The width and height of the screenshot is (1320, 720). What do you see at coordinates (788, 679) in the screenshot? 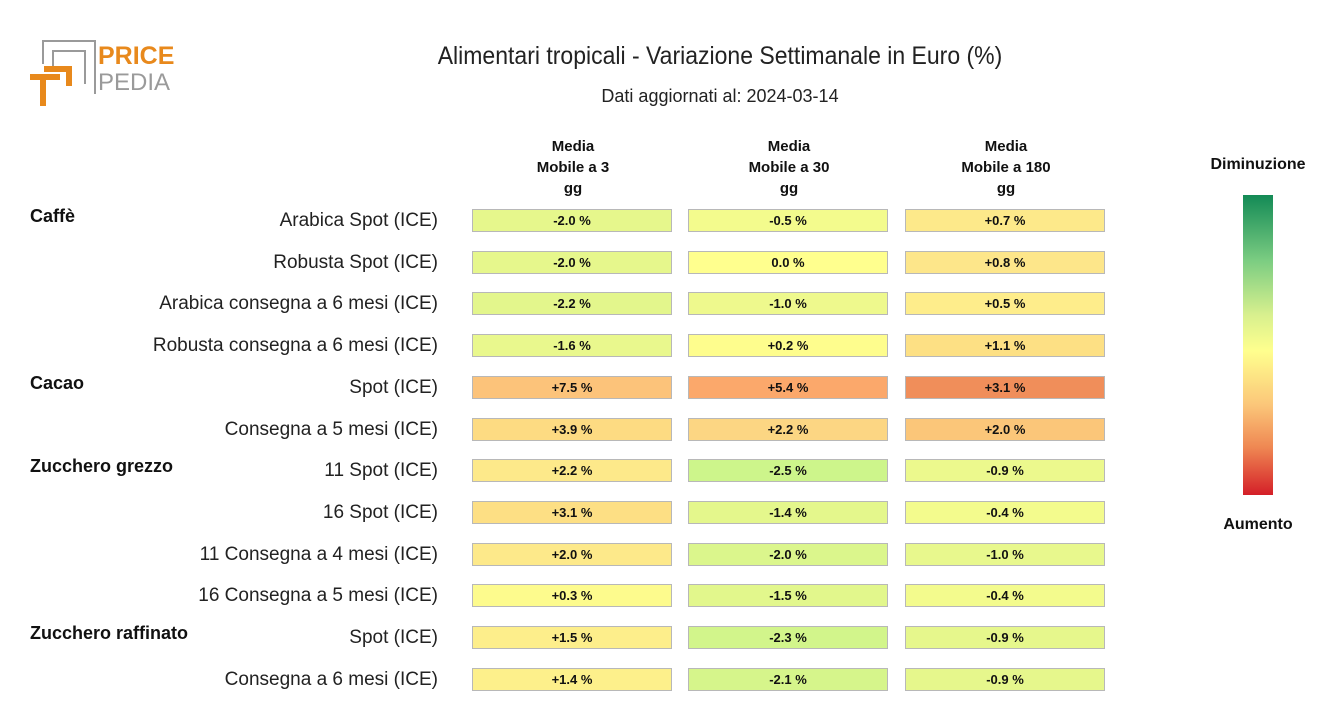
I see `heatmap-cell: -2.1 %` at bounding box center [788, 679].